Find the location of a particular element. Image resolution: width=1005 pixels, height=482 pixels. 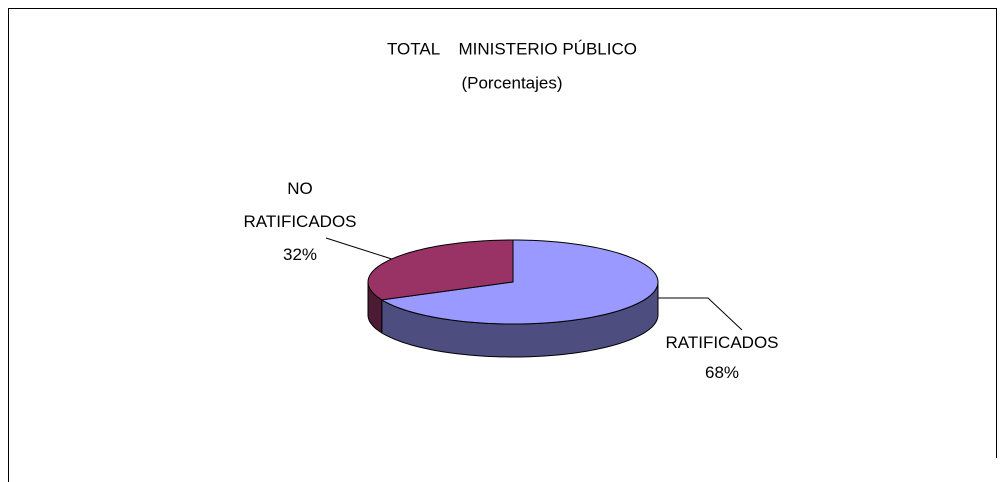

category-label: NO RATIFICADOS is located at coordinates (300, 205).